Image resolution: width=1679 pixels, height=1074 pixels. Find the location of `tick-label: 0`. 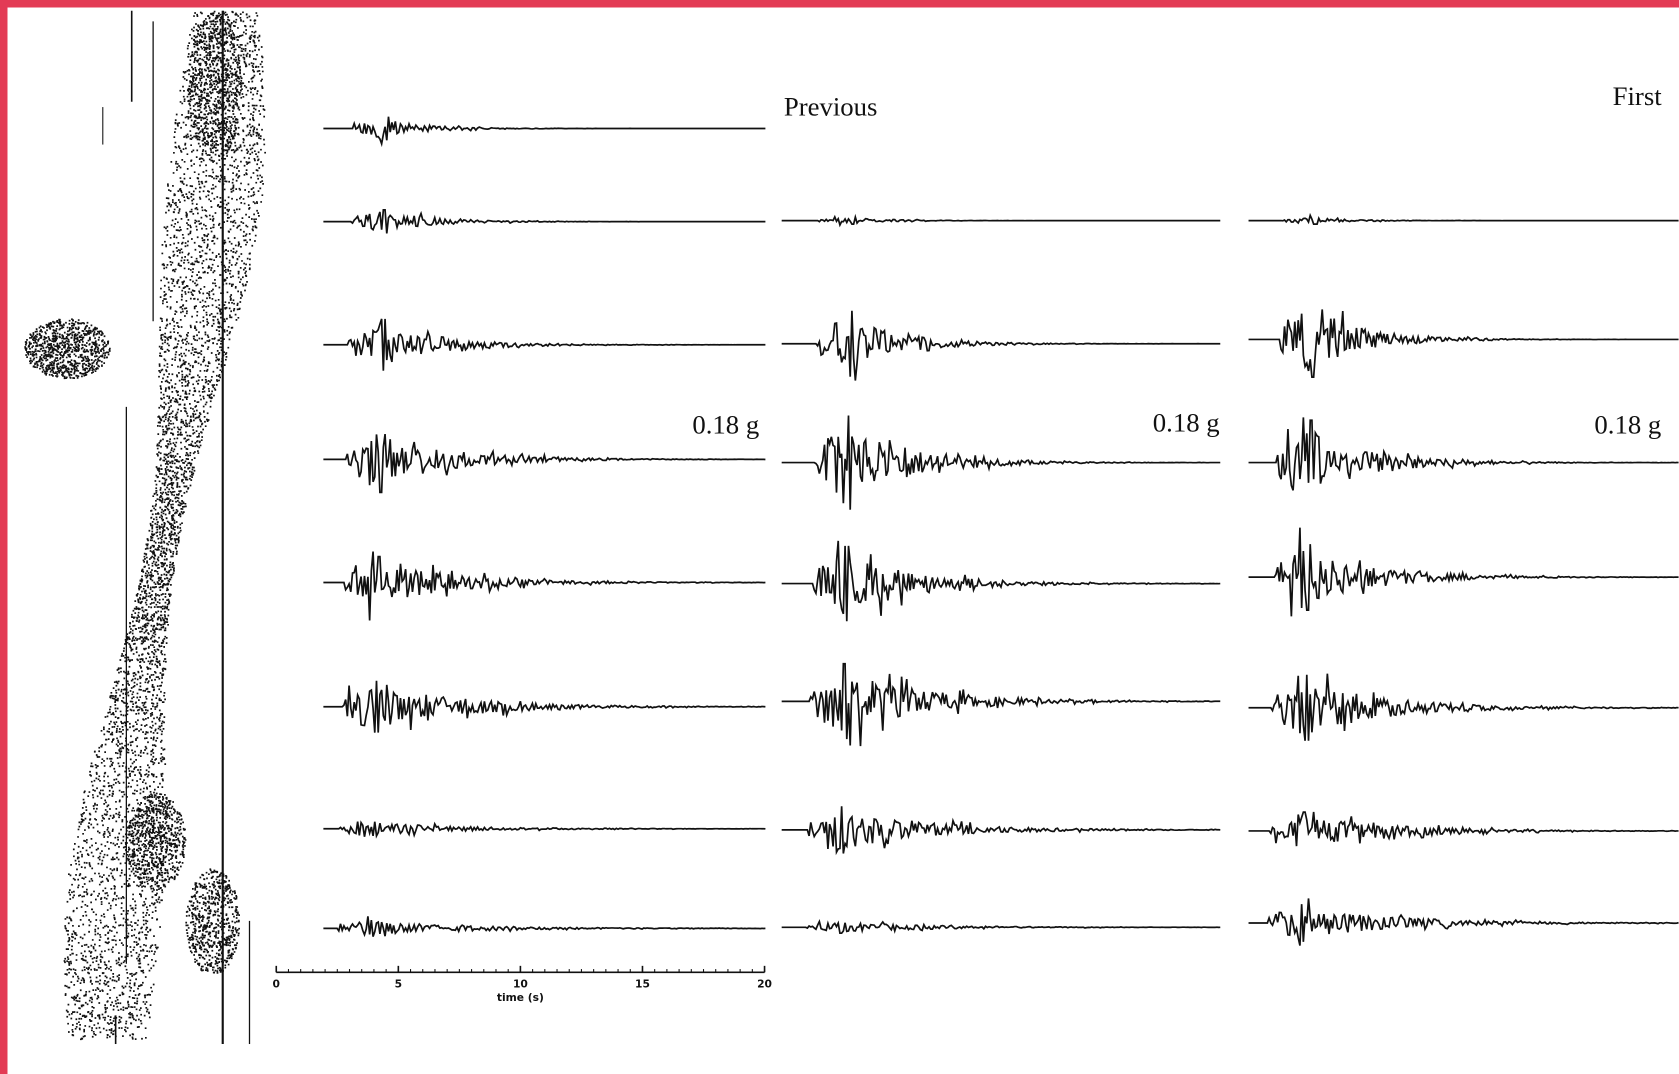

tick-label: 0 is located at coordinates (276, 983).